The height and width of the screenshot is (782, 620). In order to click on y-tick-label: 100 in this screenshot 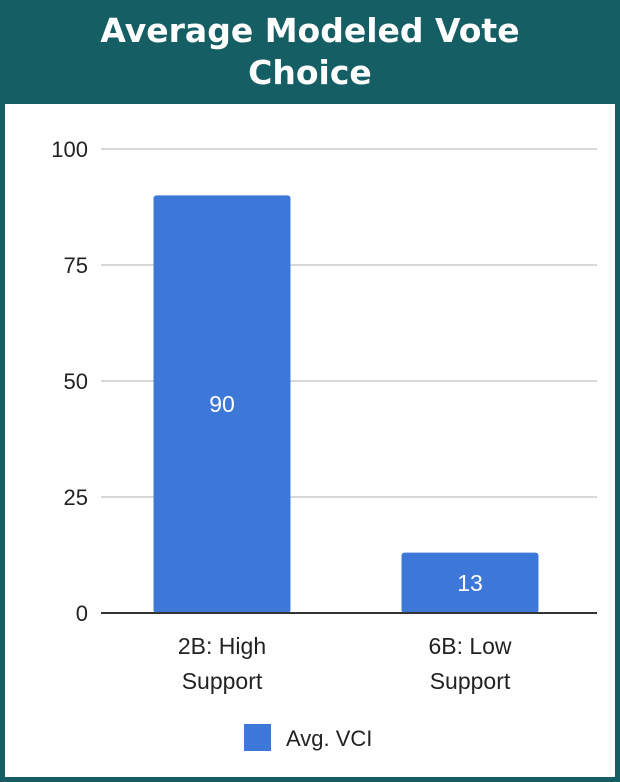, I will do `click(69, 149)`.